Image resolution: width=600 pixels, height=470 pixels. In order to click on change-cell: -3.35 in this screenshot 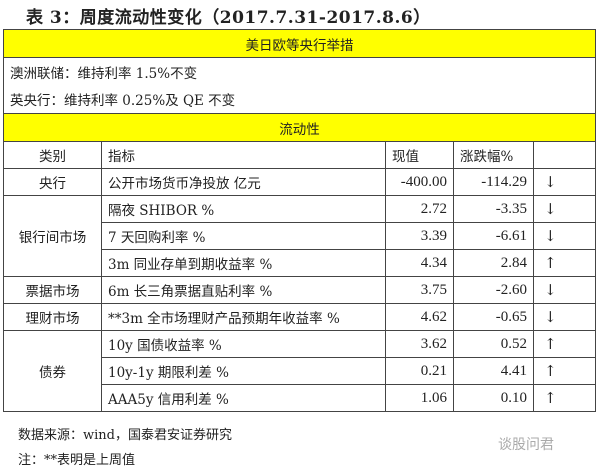, I will do `click(493, 209)`.